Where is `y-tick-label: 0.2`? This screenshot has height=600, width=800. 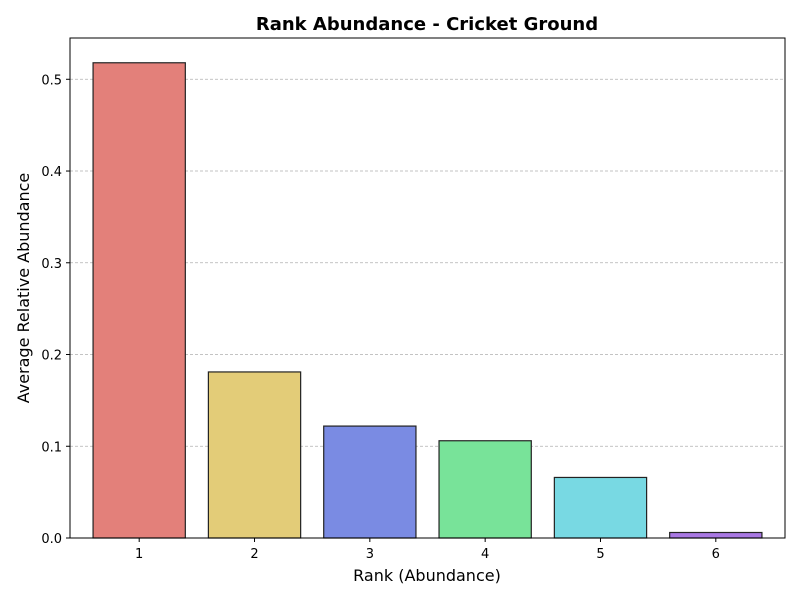
y-tick-label: 0.2 is located at coordinates (51, 356).